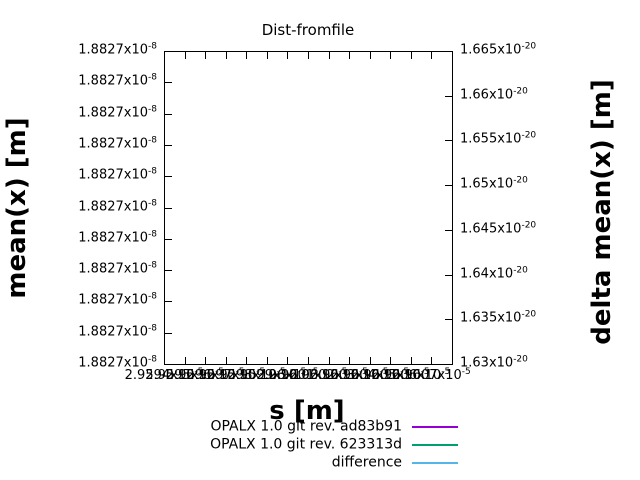 This screenshot has width=640, height=480. I want to click on y-tick-label-right: 1.64x10⁻²⁰, so click(494, 273).